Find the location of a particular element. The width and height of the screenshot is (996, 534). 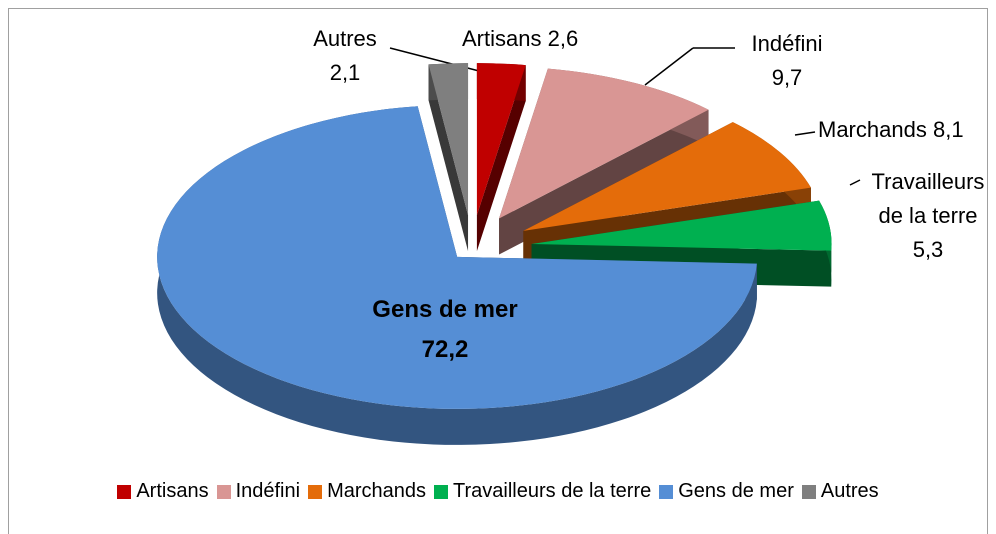

legend-item: Indéfini is located at coordinates (258, 491).